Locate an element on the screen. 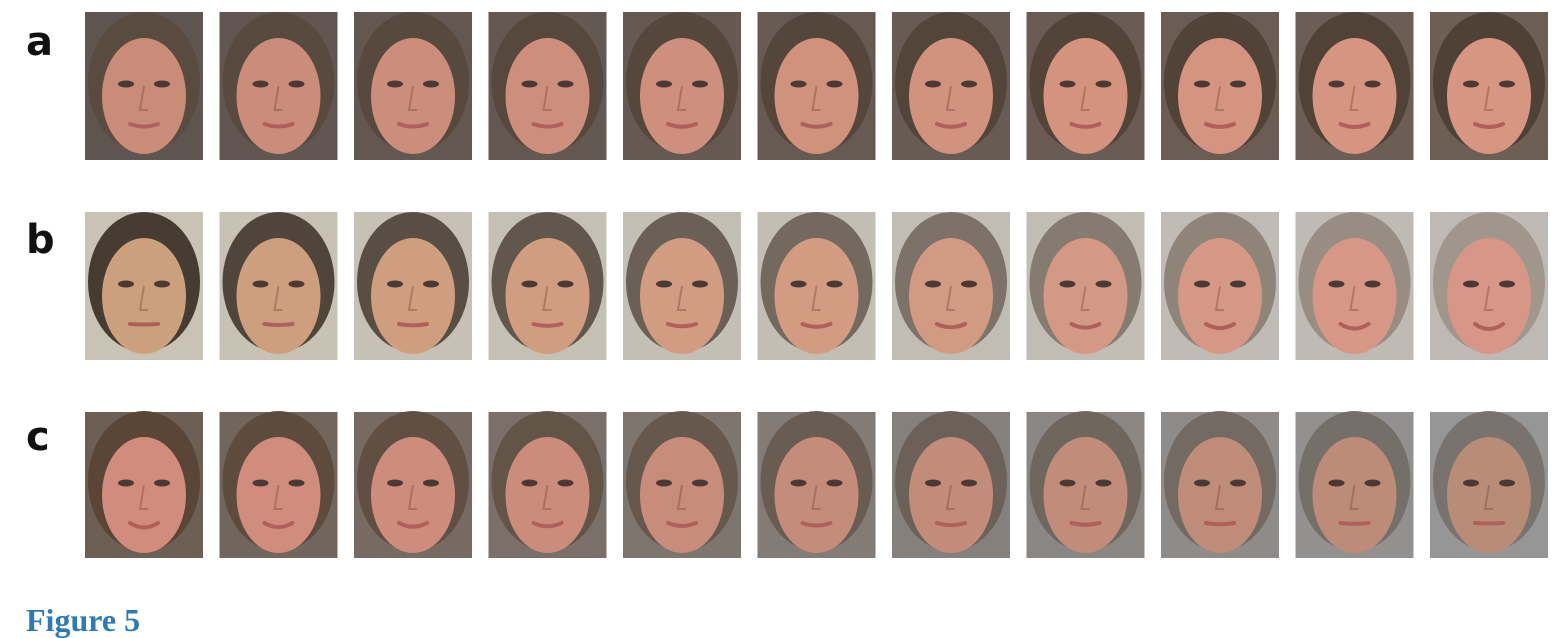  figure-caption: Figure 5 is located at coordinates (83, 620).